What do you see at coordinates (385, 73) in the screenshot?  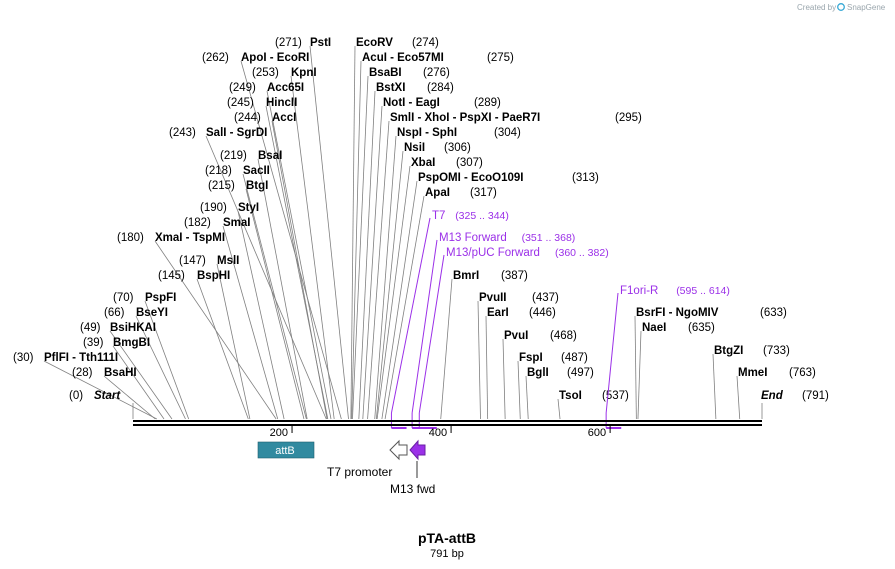 I see `enzyme-name: BsaBI` at bounding box center [385, 73].